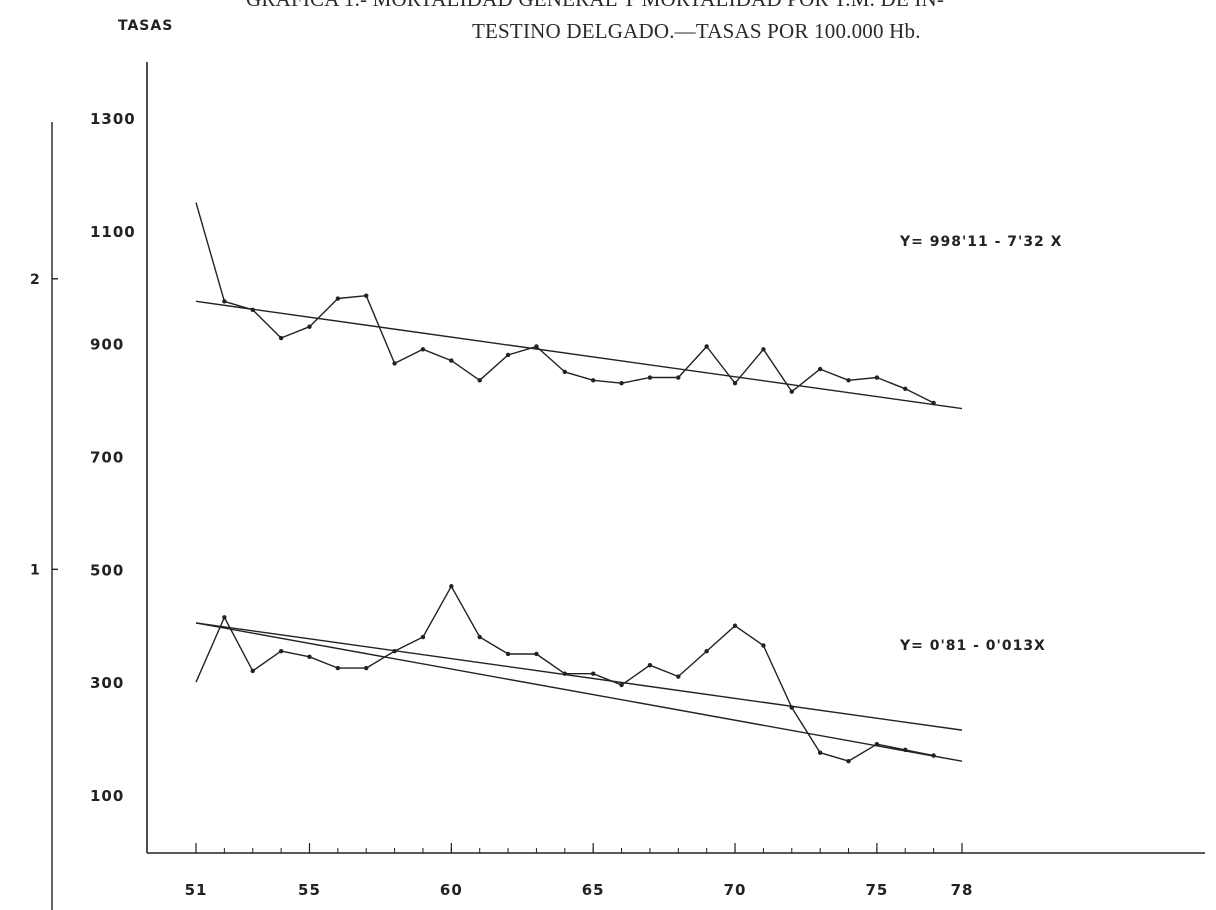 The image size is (1216, 910). What do you see at coordinates (35, 570) in the screenshot?
I see `secondary-scale-label: 1` at bounding box center [35, 570].